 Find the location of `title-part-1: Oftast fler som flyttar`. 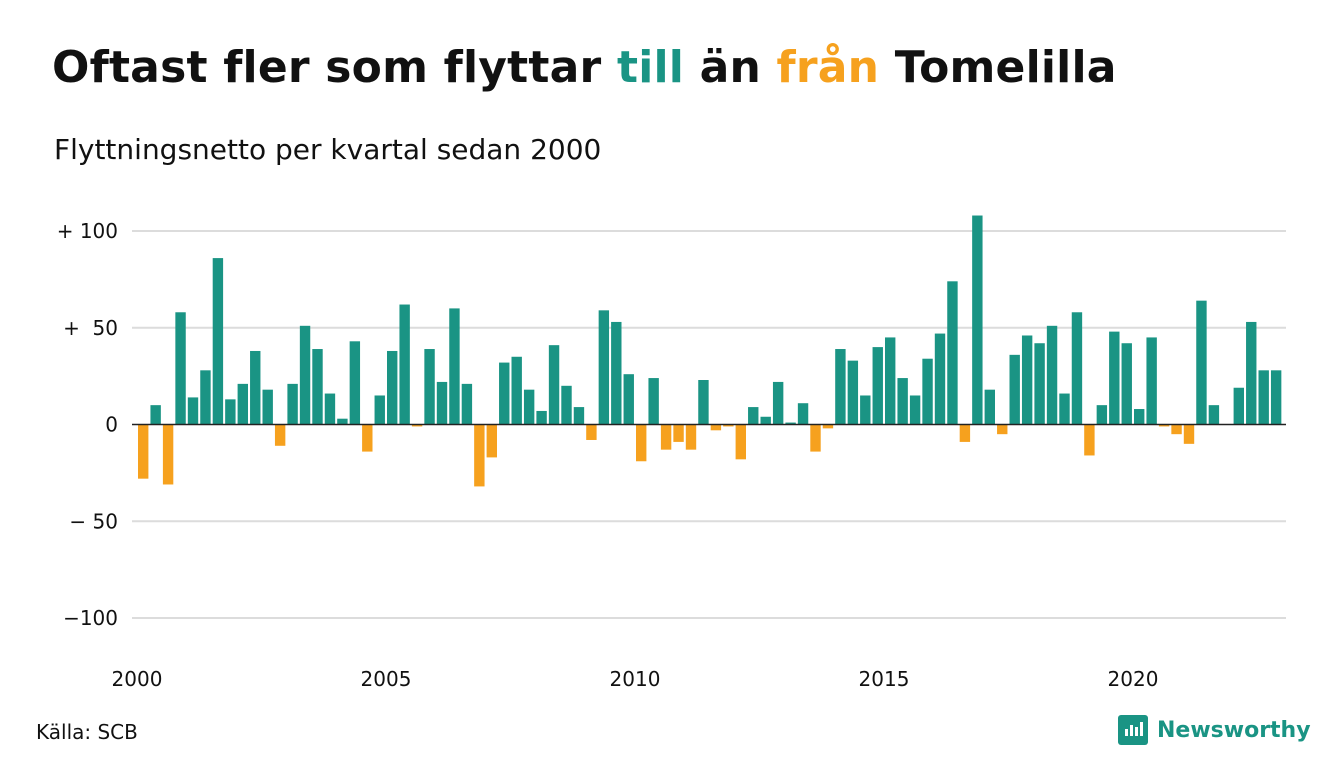

title-part-1: Oftast fler som flyttar is located at coordinates (334, 67).